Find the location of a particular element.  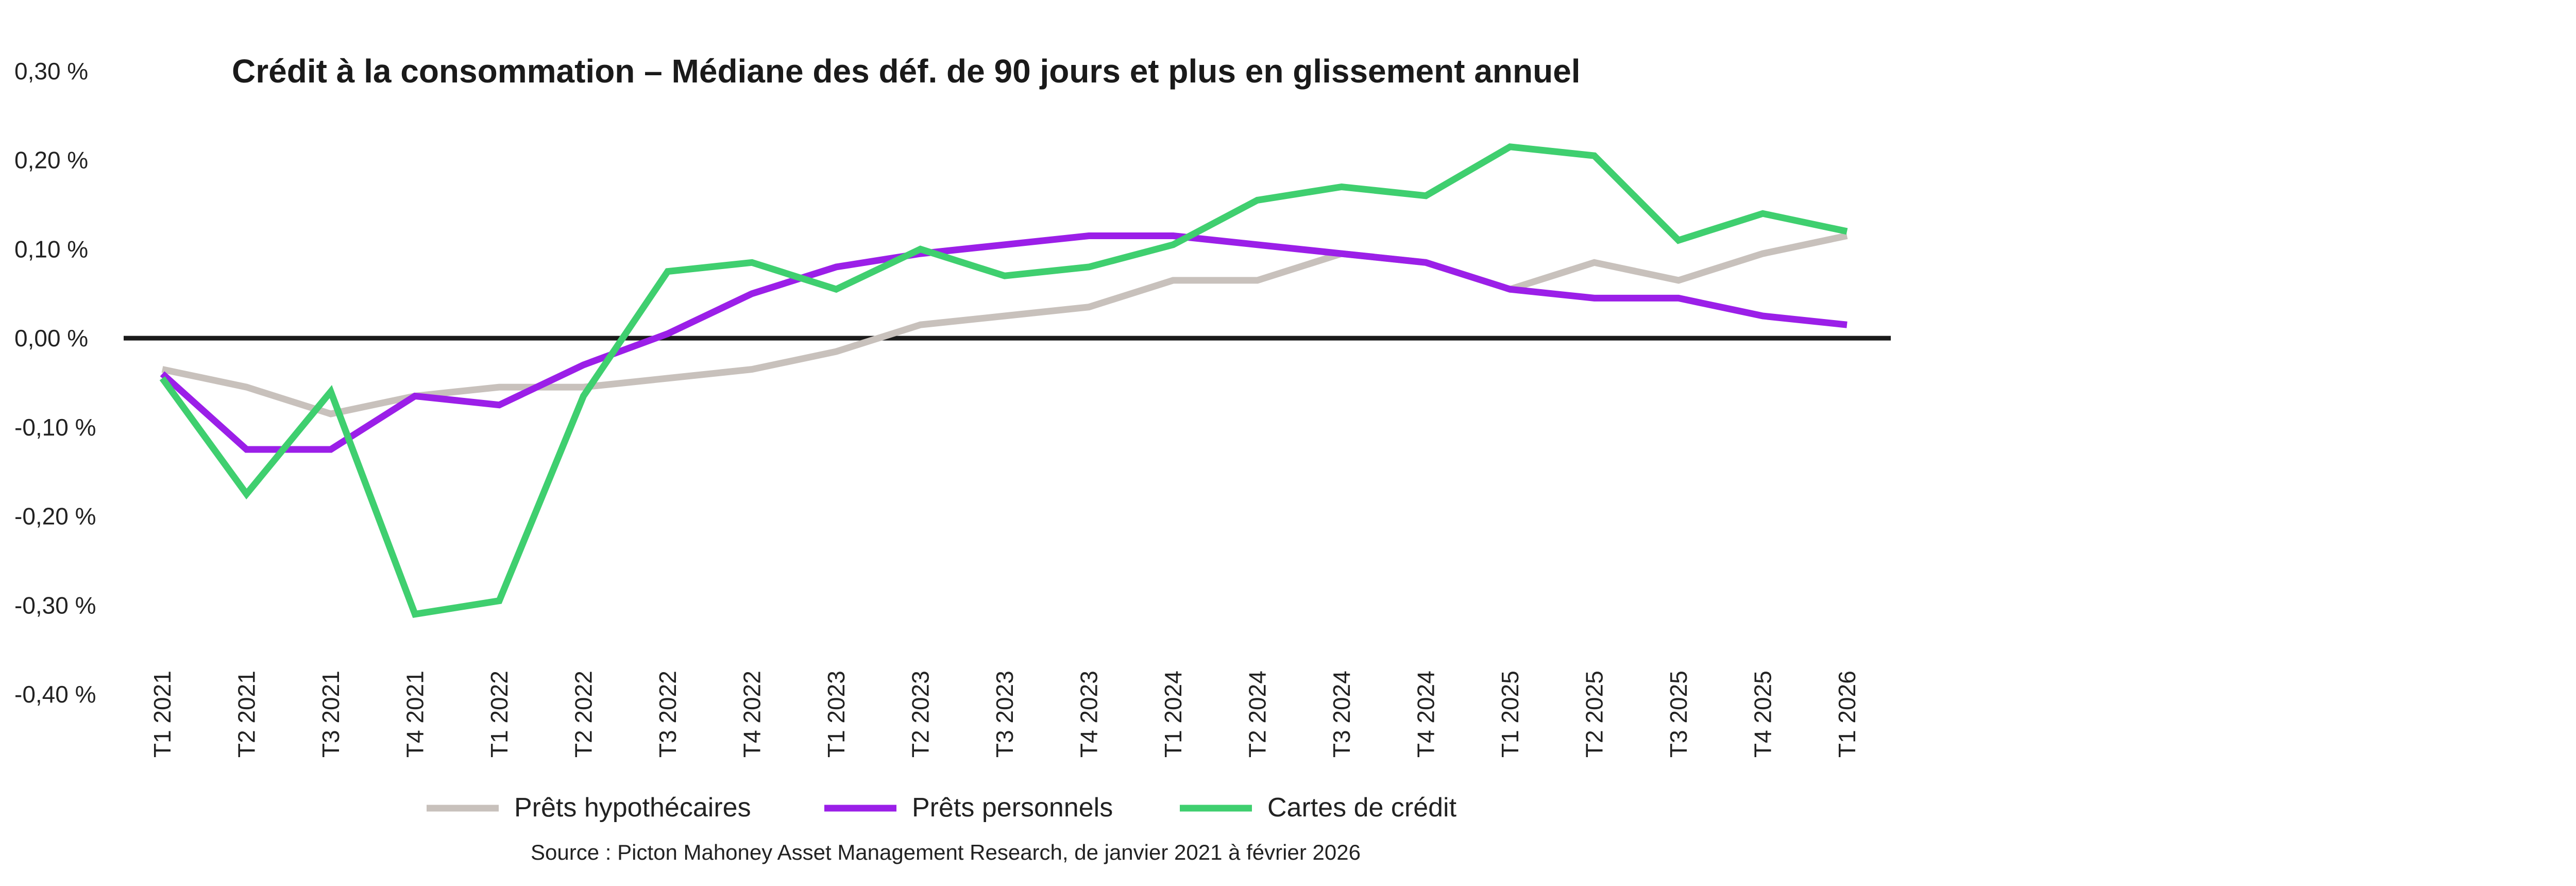

legend-label-cartes-de-credit: Cartes de crédit is located at coordinates (1362, 808).